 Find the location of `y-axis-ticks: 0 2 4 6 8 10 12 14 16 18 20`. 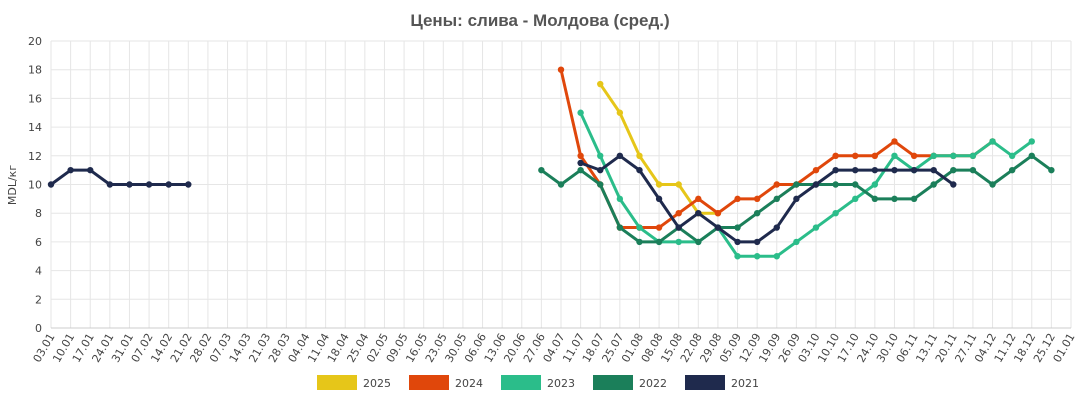

y-axis-ticks: 0 2 4 6 8 10 12 14 16 18 20 is located at coordinates (35, 185).